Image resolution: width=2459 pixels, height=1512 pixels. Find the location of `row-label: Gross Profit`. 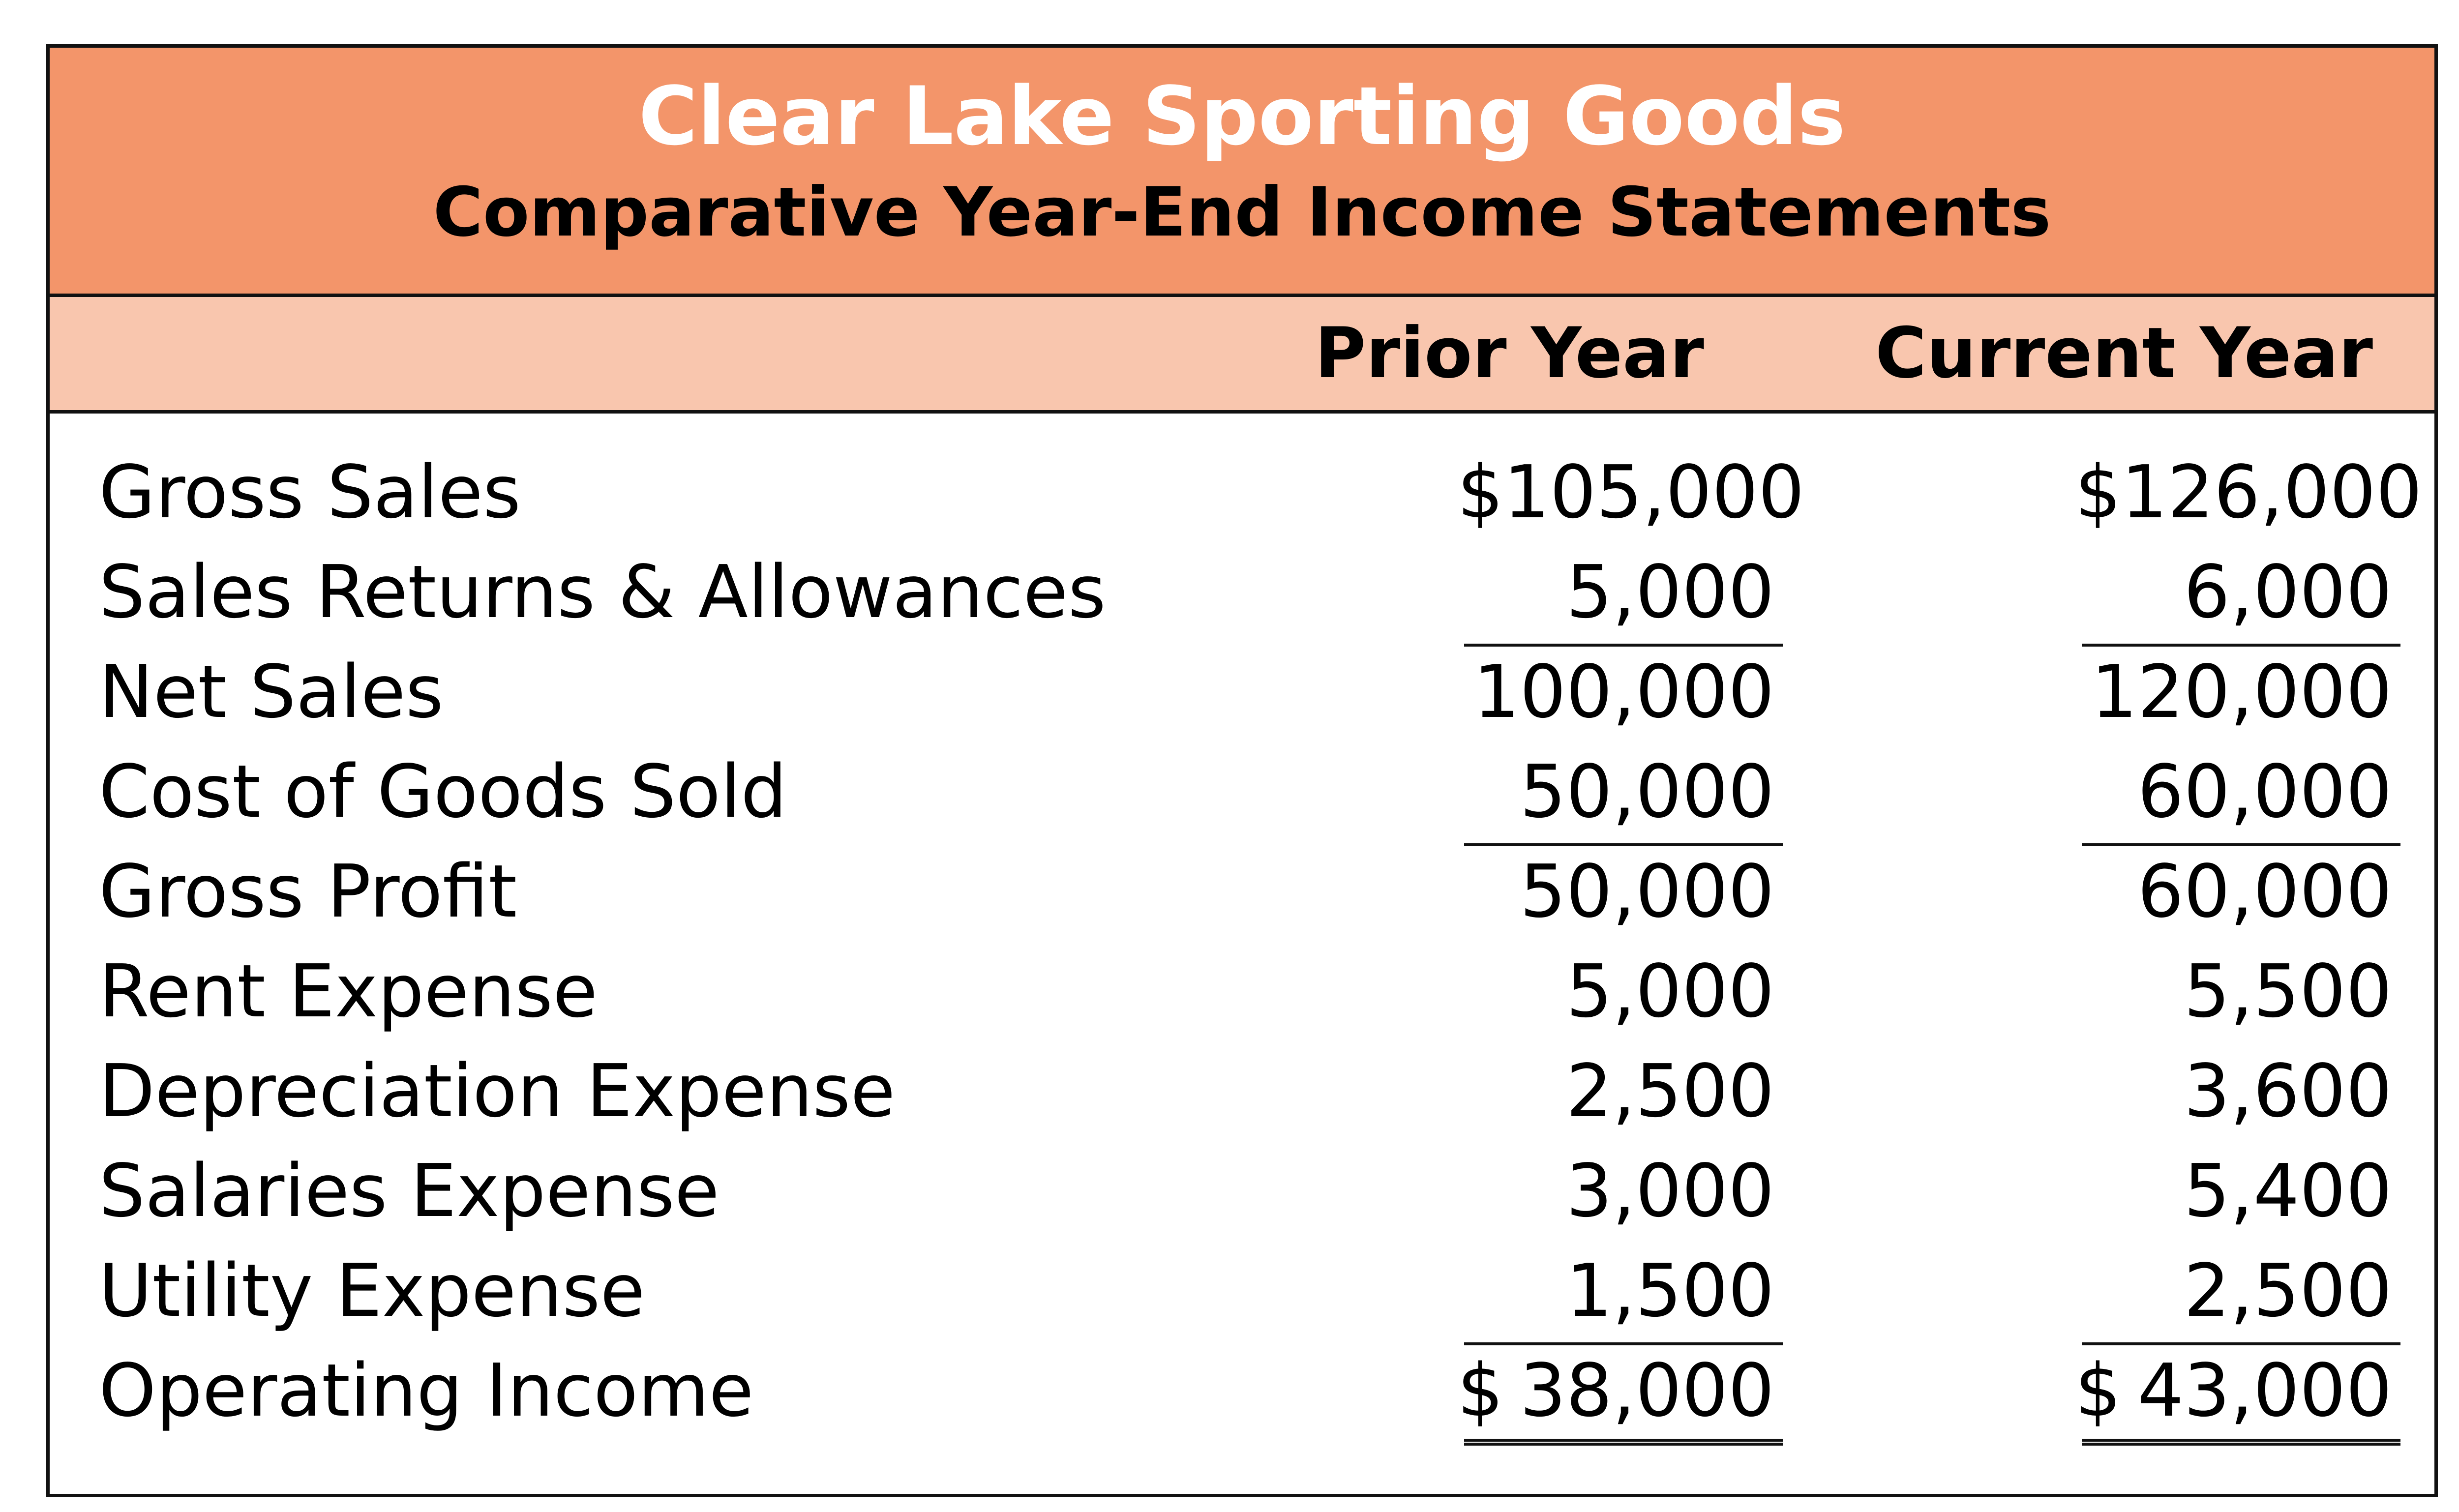

row-label: Gross Profit is located at coordinates (308, 891).